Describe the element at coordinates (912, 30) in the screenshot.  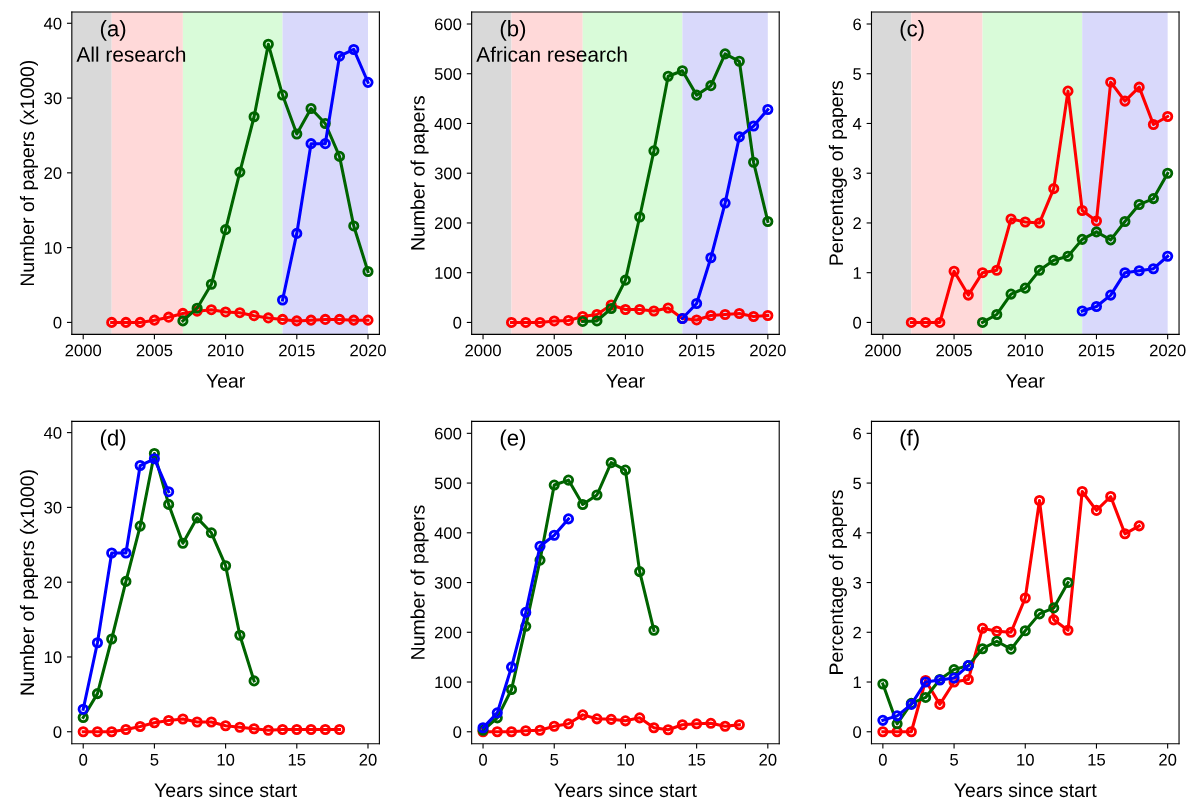
I see `annotation: (c)` at that location.